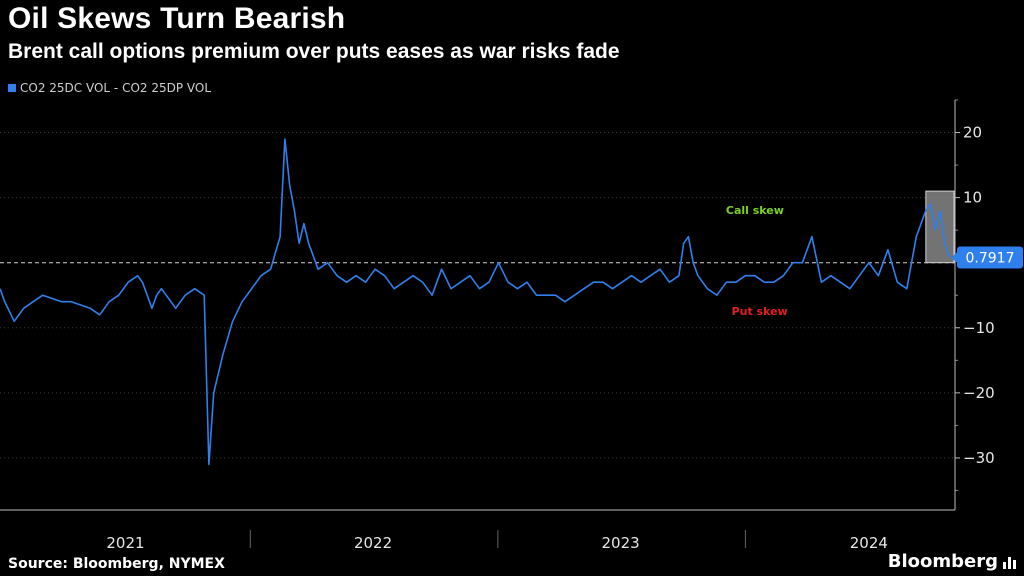 The image size is (1024, 576). What do you see at coordinates (979, 458) in the screenshot?
I see `y-tick-label: −30` at bounding box center [979, 458].